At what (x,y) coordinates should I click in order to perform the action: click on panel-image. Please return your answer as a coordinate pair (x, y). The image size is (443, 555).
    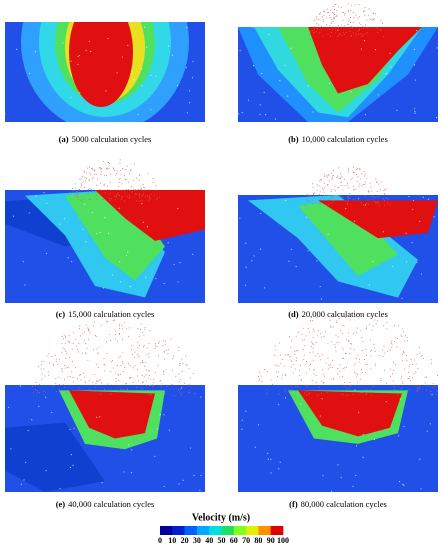
    Looking at the image, I should click on (338, 438).